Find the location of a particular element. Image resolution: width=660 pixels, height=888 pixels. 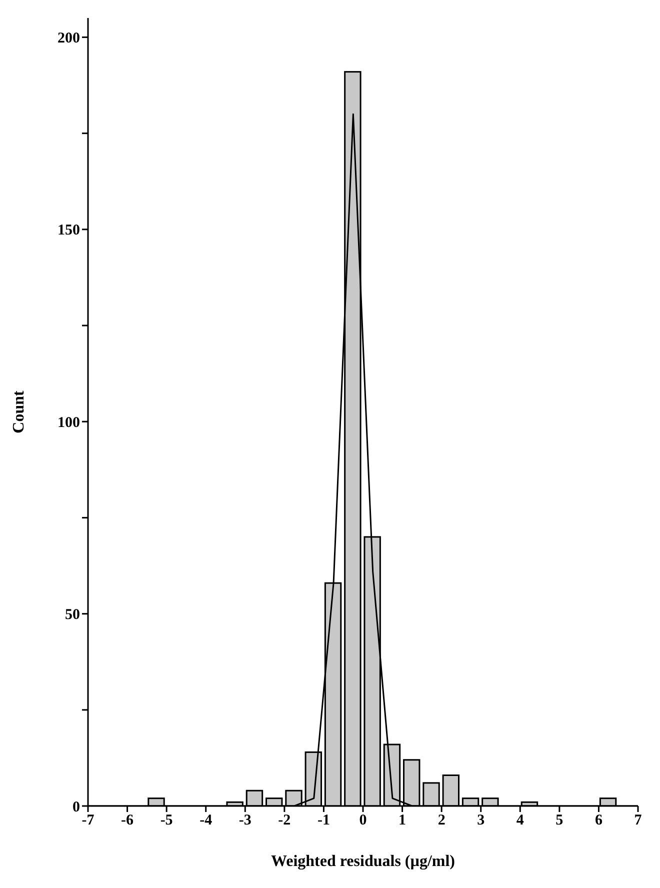

x-axis-title: Weighted residuals (µg/ml) is located at coordinates (363, 861).